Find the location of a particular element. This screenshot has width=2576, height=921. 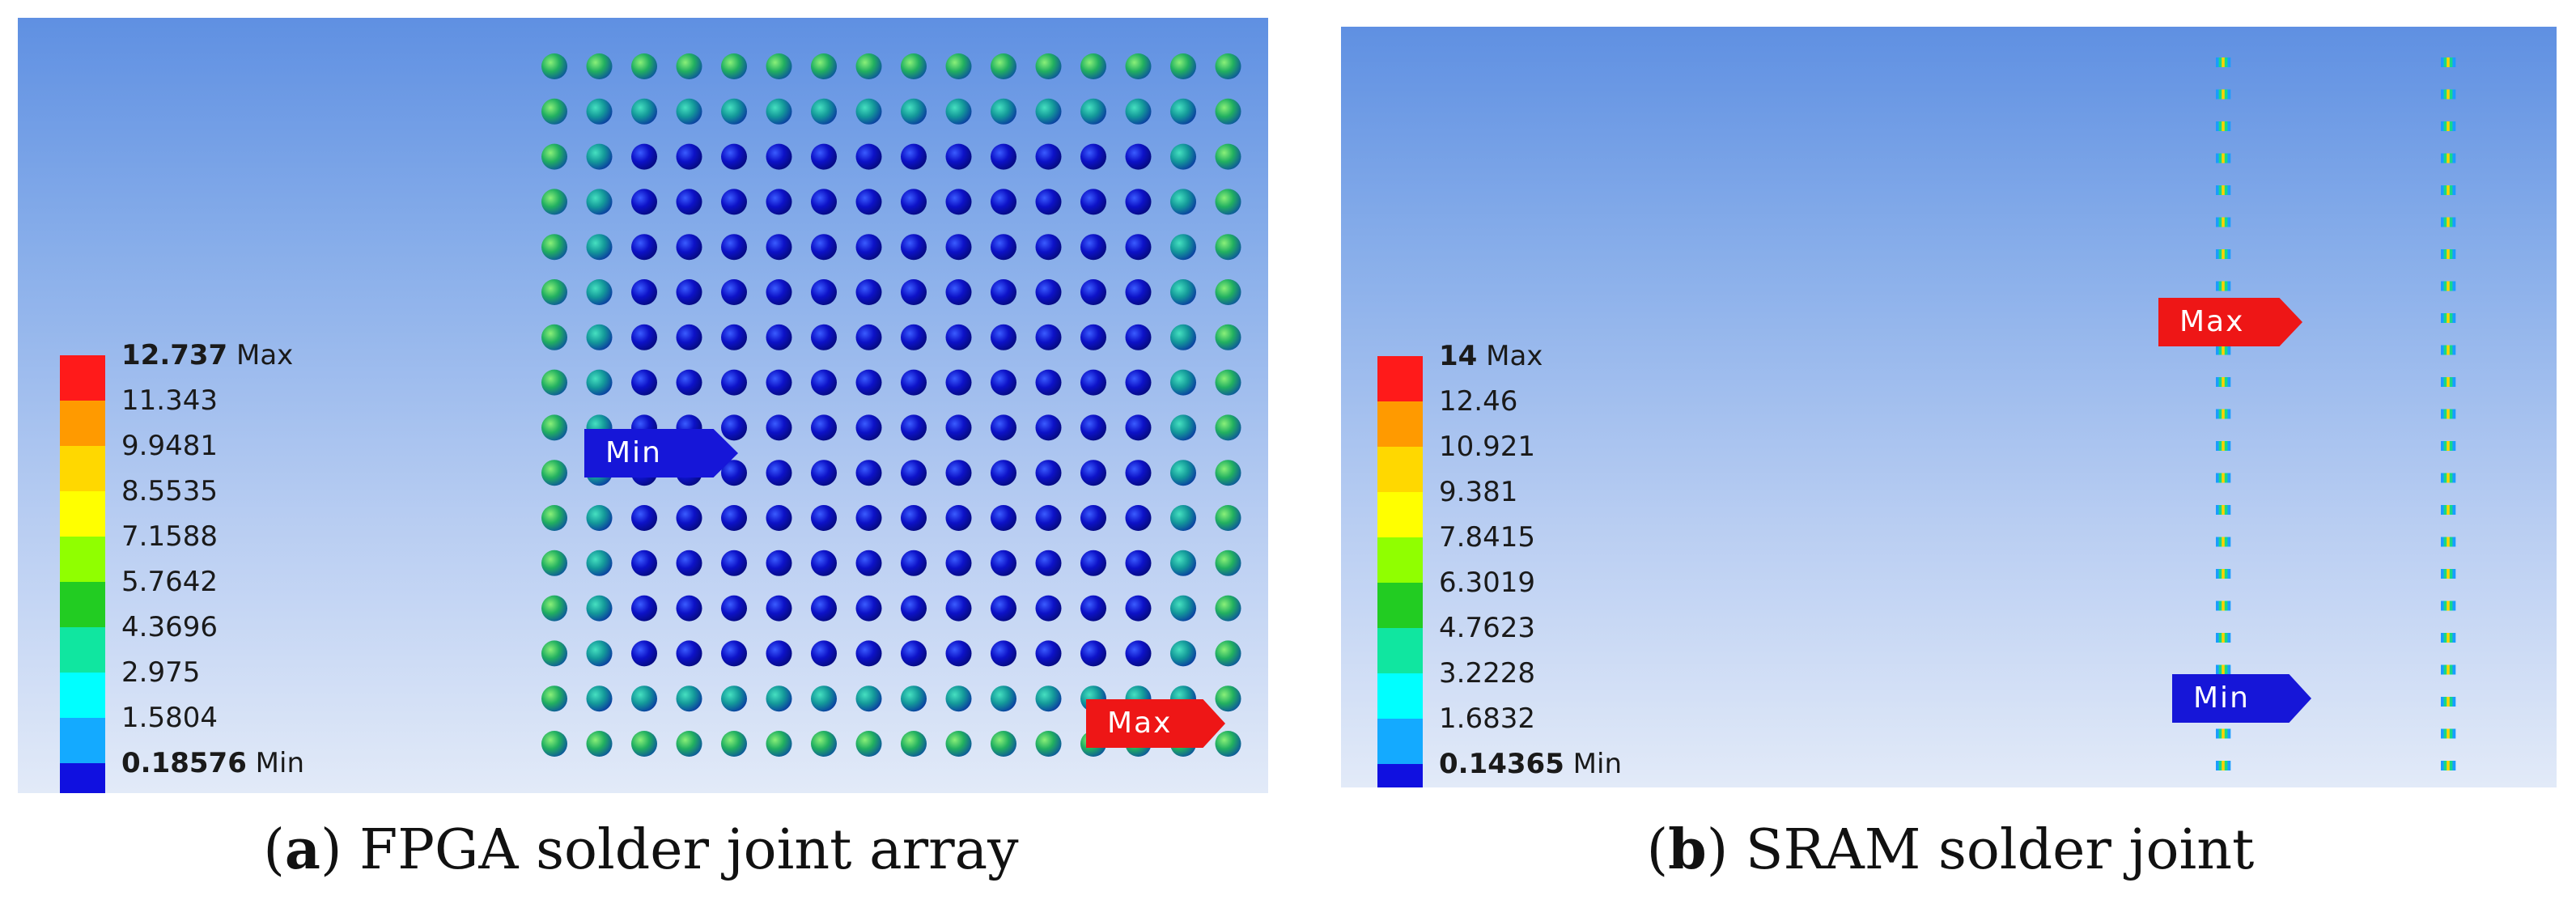

sram-max-probe: Max is located at coordinates (2230, 322).